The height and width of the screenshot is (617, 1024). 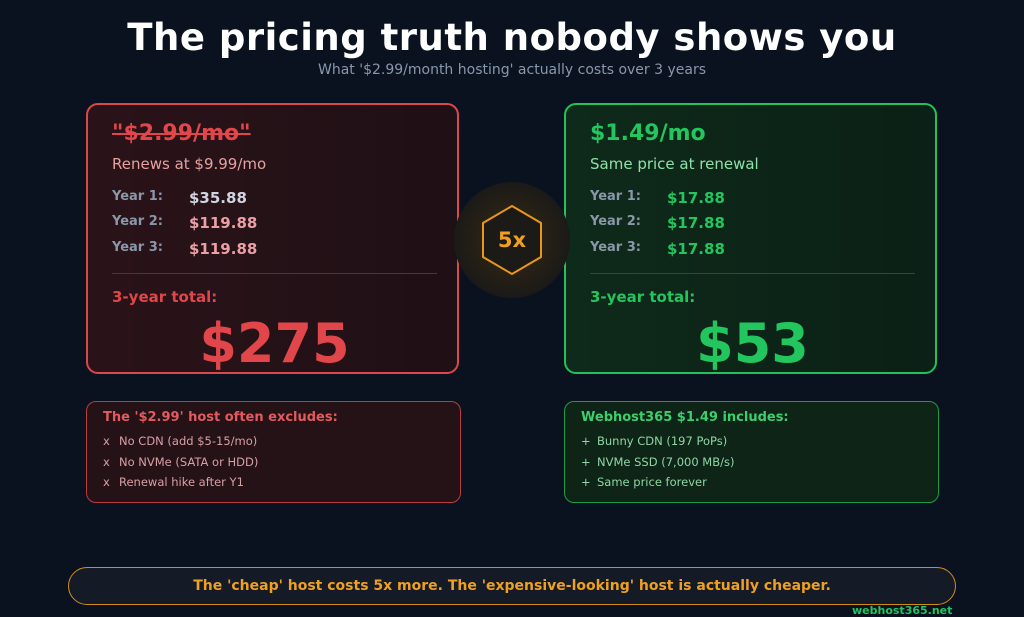 What do you see at coordinates (274, 343) in the screenshot?
I see `total: $275` at bounding box center [274, 343].